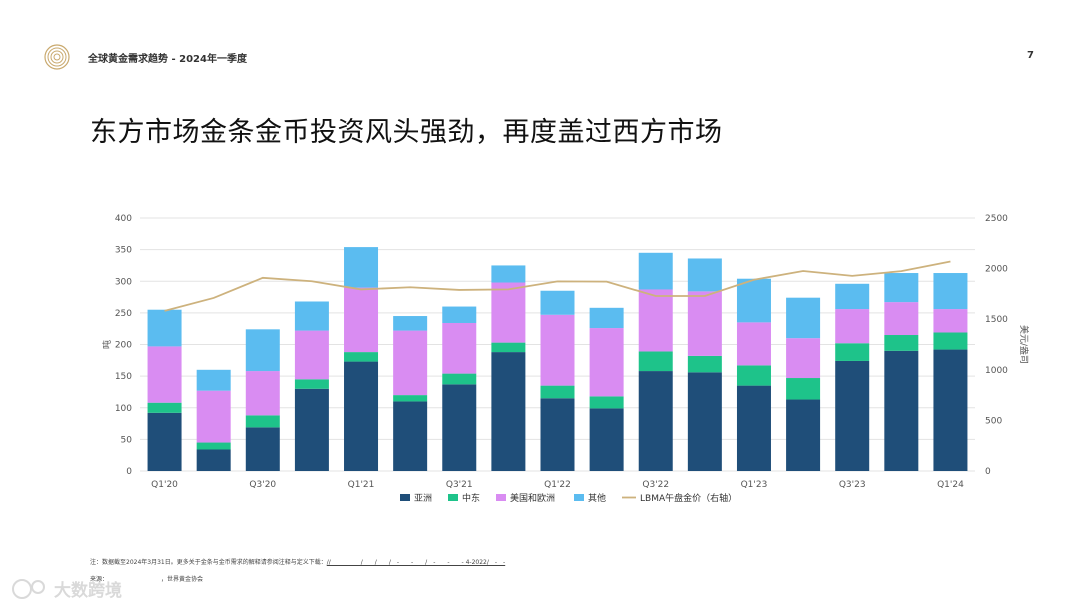 The image size is (1080, 608). I want to click on x-tick-label: Q1'24, so click(950, 485).